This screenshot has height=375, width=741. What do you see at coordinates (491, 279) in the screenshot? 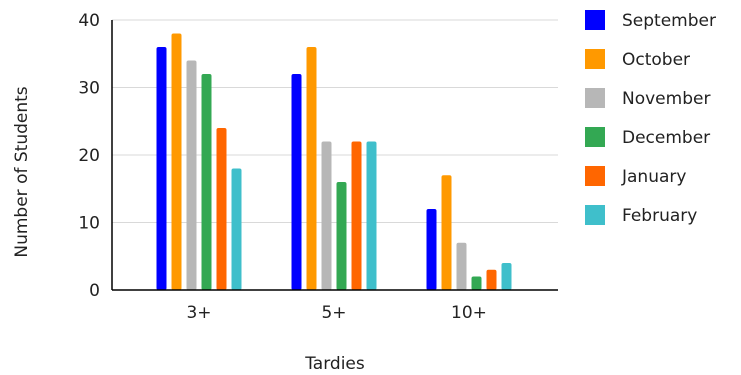
I see `bar-january-10plus` at bounding box center [491, 279].